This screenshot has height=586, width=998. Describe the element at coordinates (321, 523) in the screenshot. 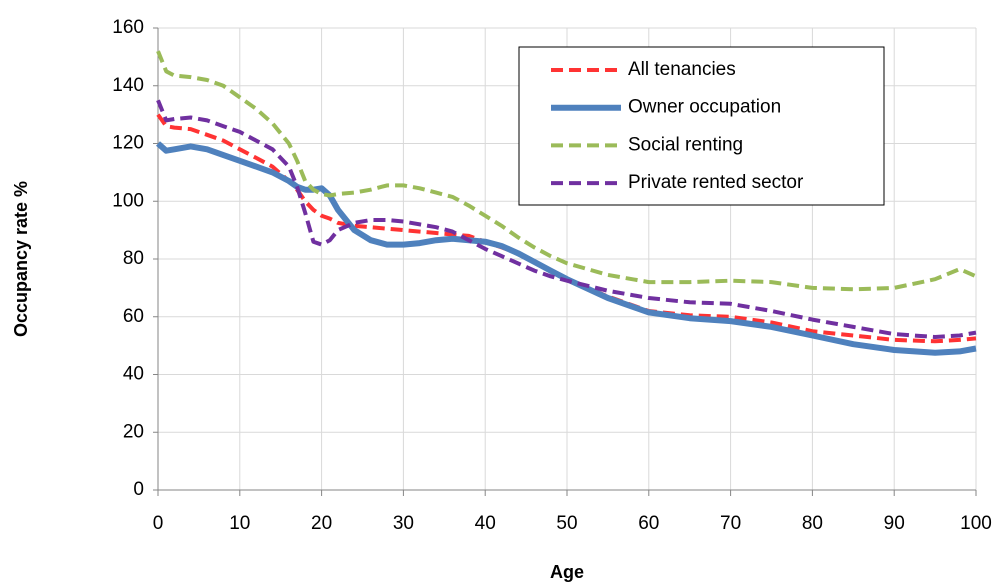

I see `x-tick-label: 20` at that location.